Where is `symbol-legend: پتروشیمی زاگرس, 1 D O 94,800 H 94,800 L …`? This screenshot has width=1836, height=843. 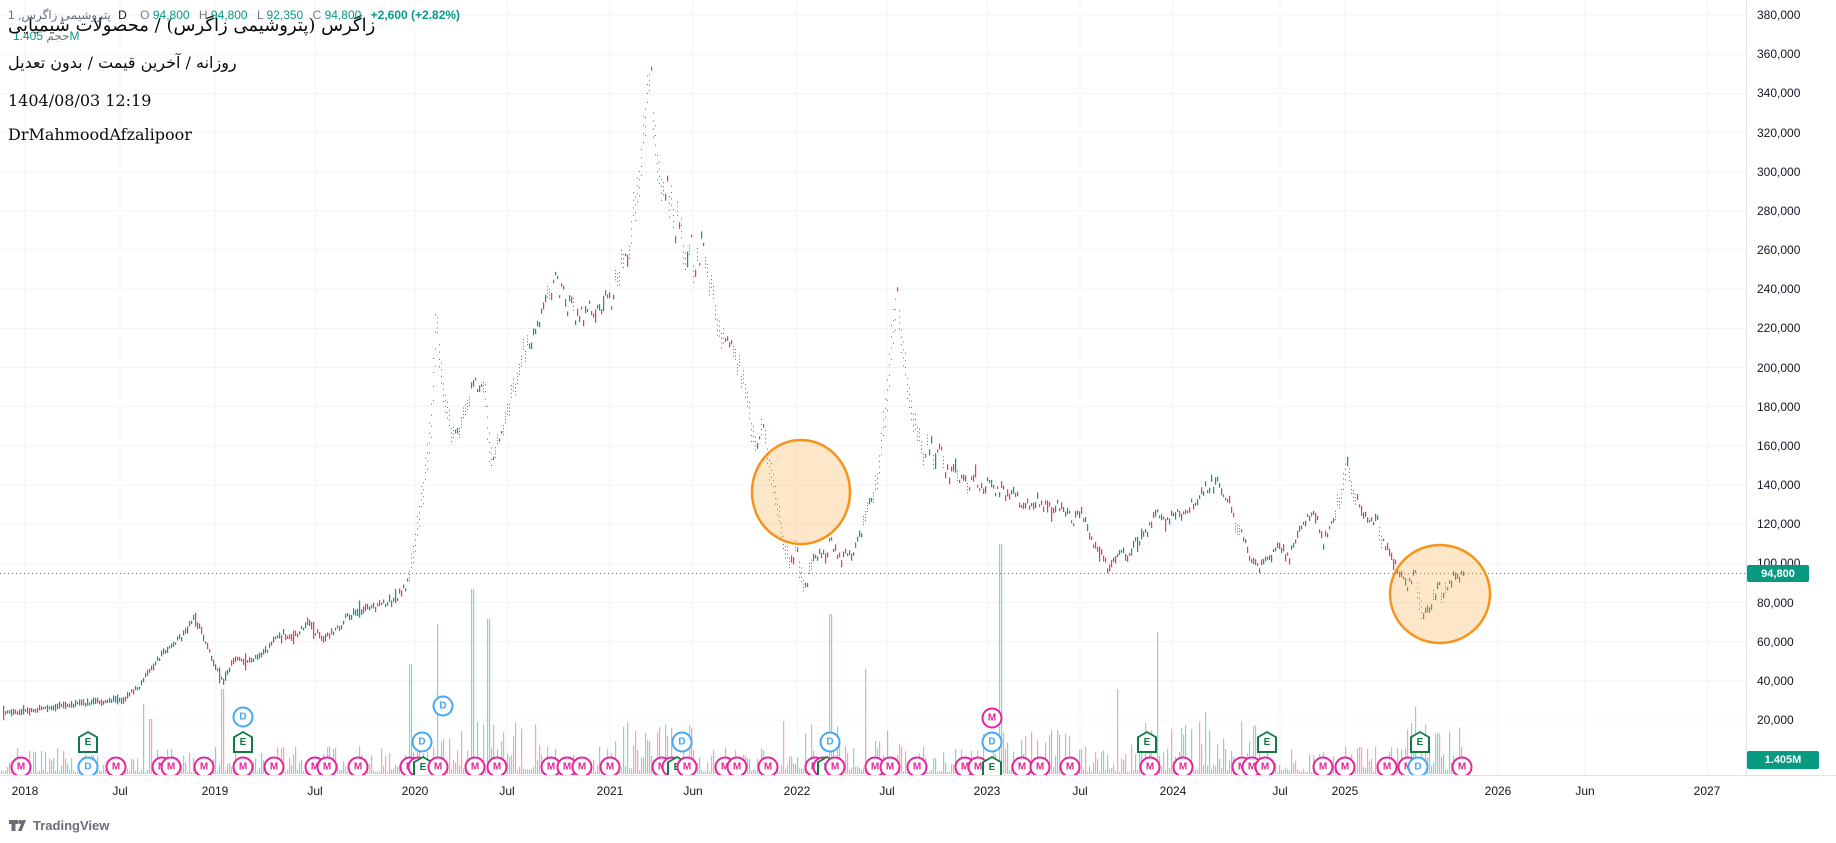
symbol-legend: پتروشیمی زاگرس, 1 D O 94,800 H 94,800 L … is located at coordinates (234, 15).